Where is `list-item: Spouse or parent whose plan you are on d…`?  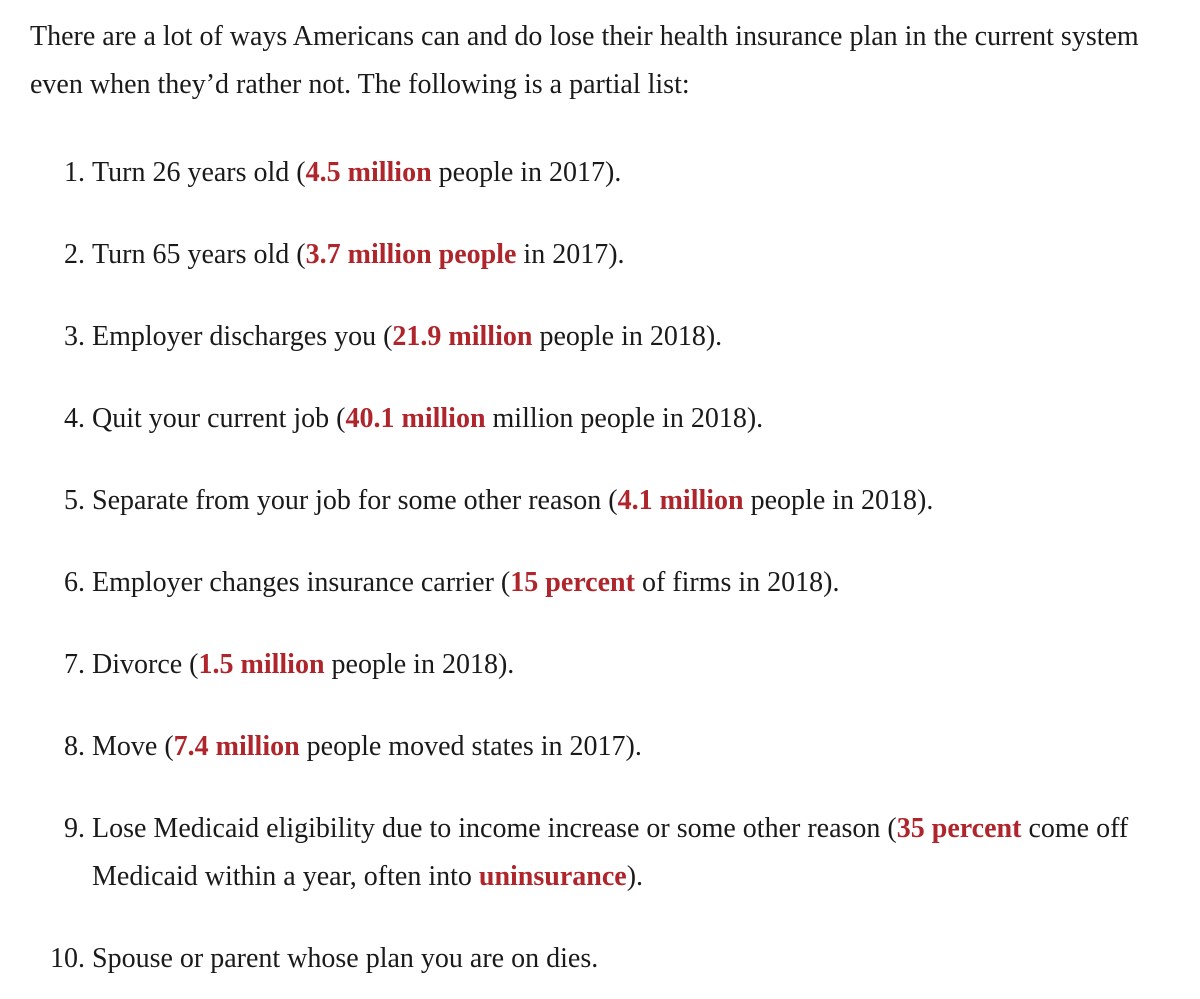
list-item: Spouse or parent whose plan you are on d… is located at coordinates (631, 959).